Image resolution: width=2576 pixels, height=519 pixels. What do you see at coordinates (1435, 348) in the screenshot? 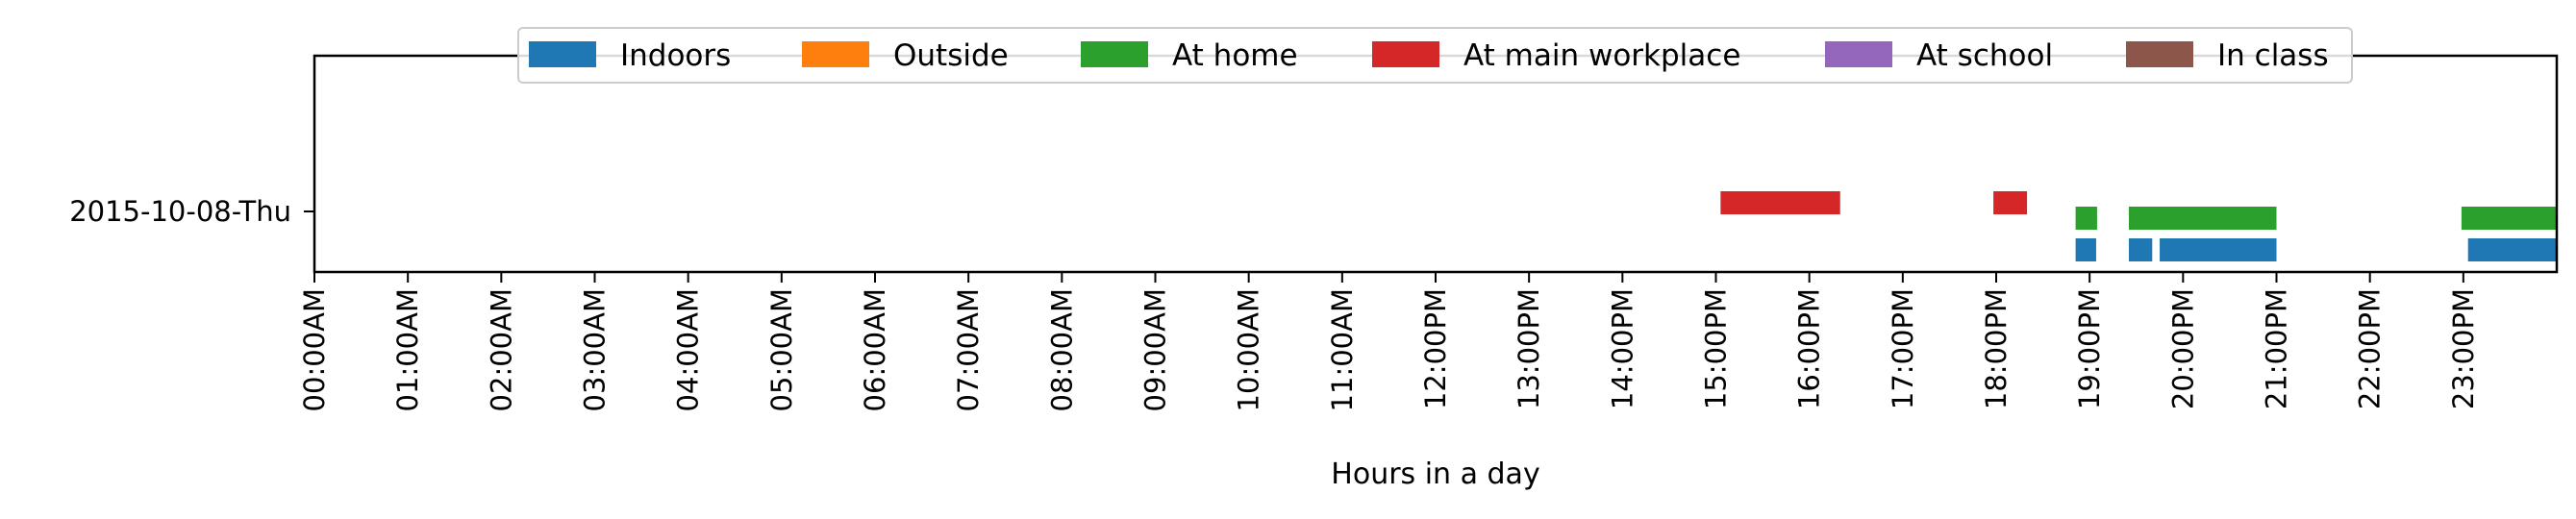
I see `x-tick-label: 12:00PM` at bounding box center [1435, 348].